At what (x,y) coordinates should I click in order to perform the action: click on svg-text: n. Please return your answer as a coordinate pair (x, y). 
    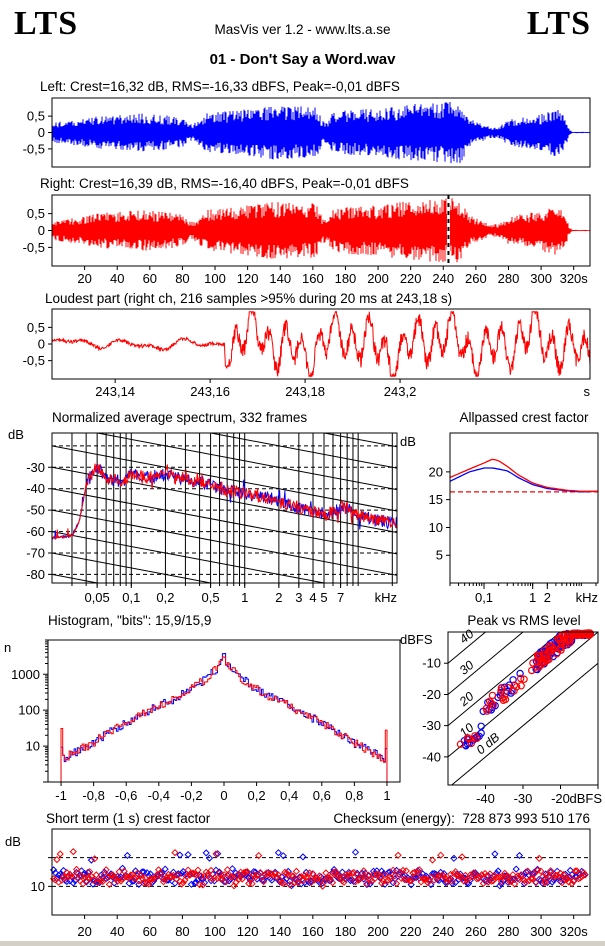
    Looking at the image, I should click on (7, 647).